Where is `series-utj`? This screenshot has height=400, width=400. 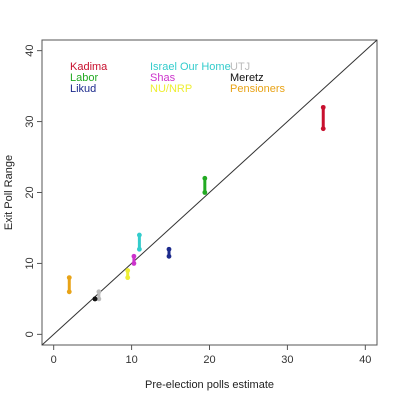
series-utj is located at coordinates (99, 295).